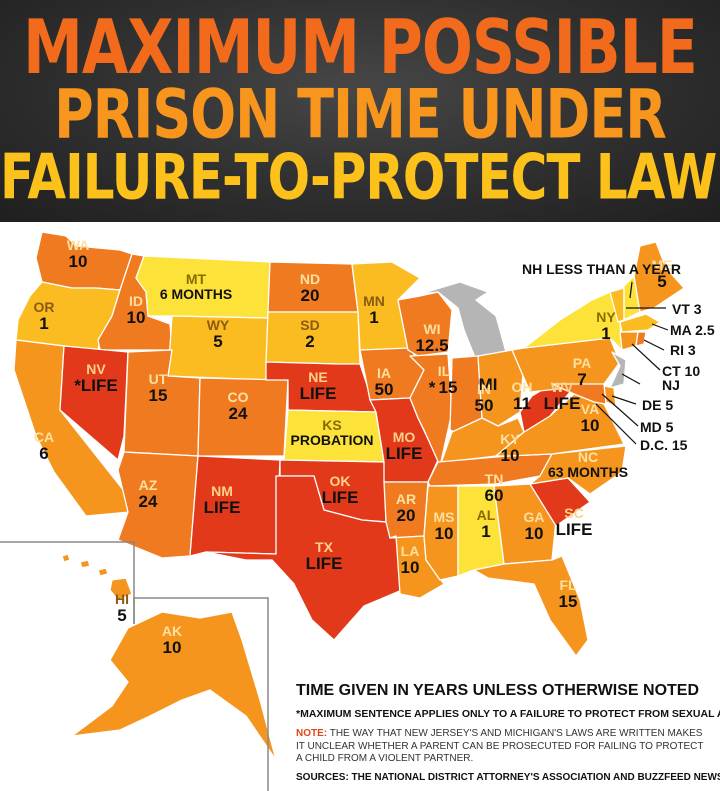 The width and height of the screenshot is (720, 791). What do you see at coordinates (484, 389) in the screenshot?
I see `state-abbr-in: IN` at bounding box center [484, 389].